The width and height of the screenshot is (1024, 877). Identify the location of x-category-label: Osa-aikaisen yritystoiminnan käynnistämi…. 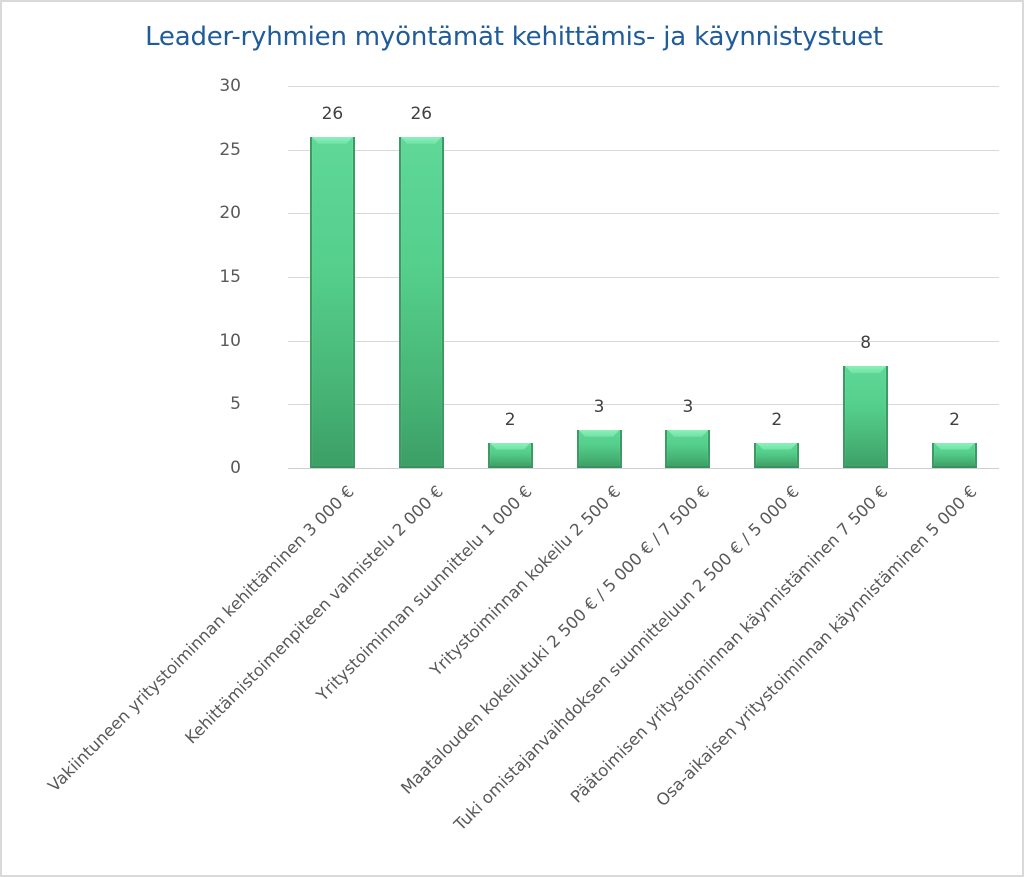
(816, 646).